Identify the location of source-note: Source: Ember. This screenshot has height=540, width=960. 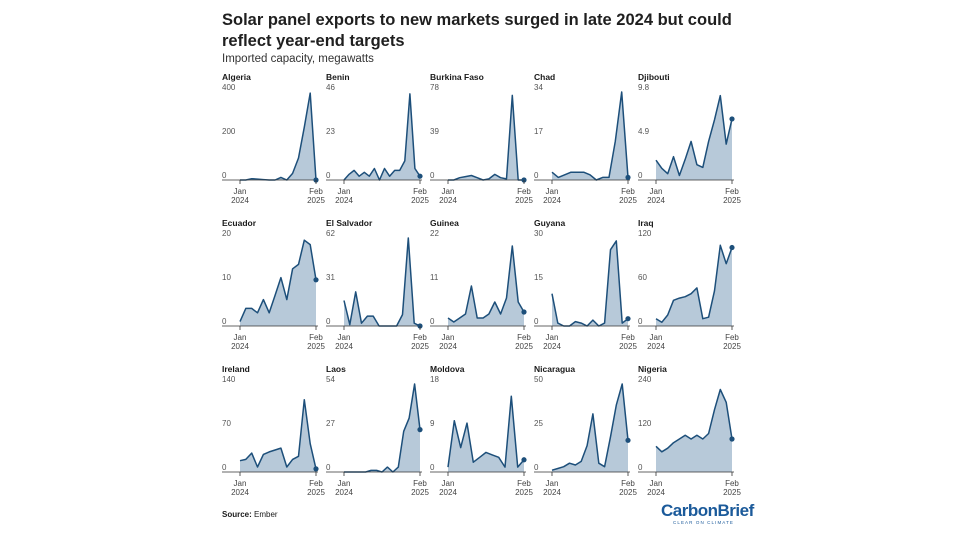
(250, 514).